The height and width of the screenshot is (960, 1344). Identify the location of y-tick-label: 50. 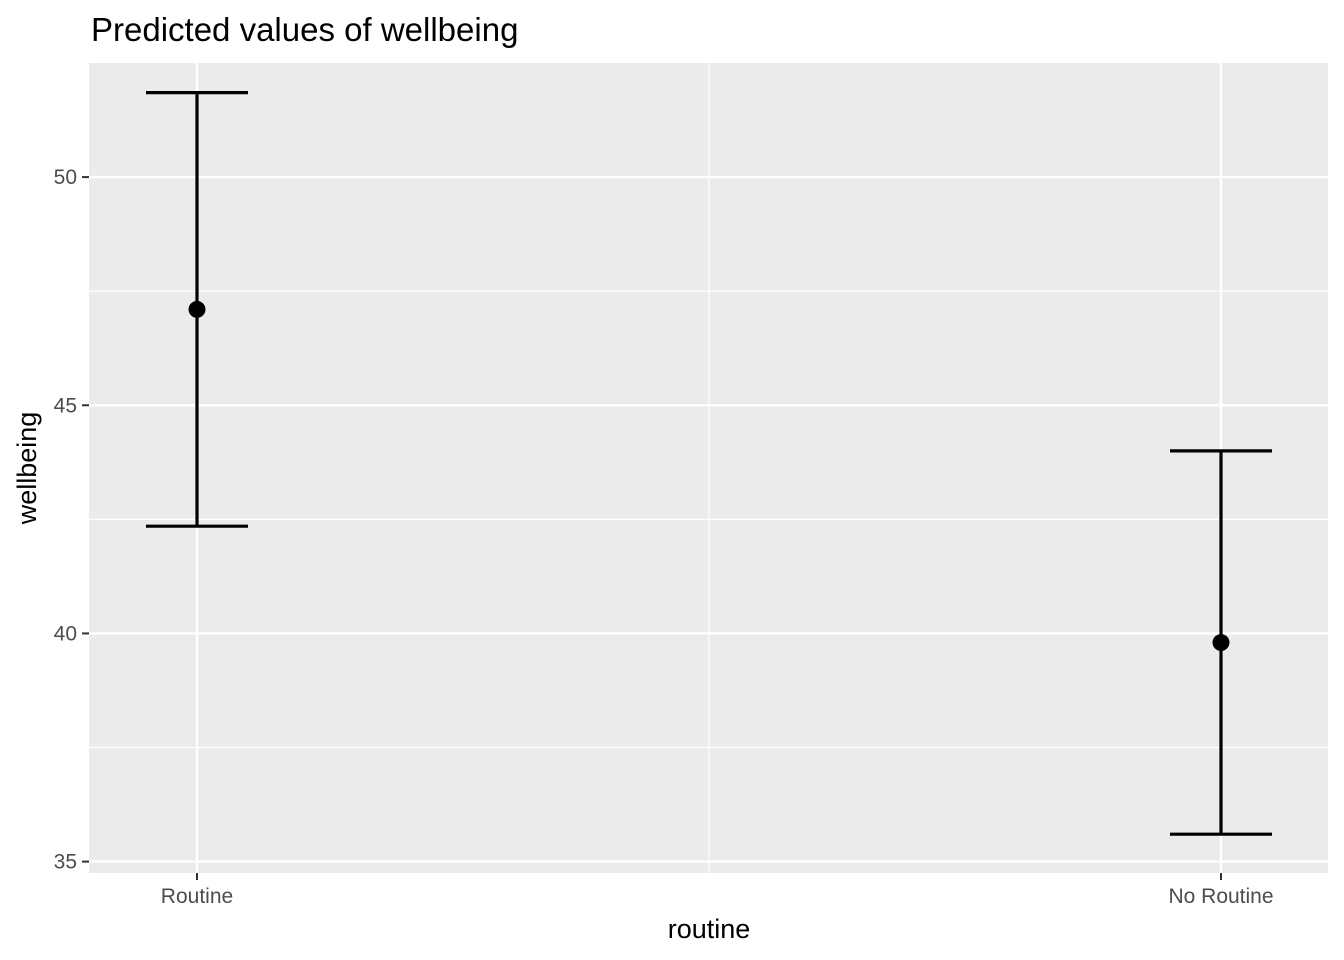
(65, 177).